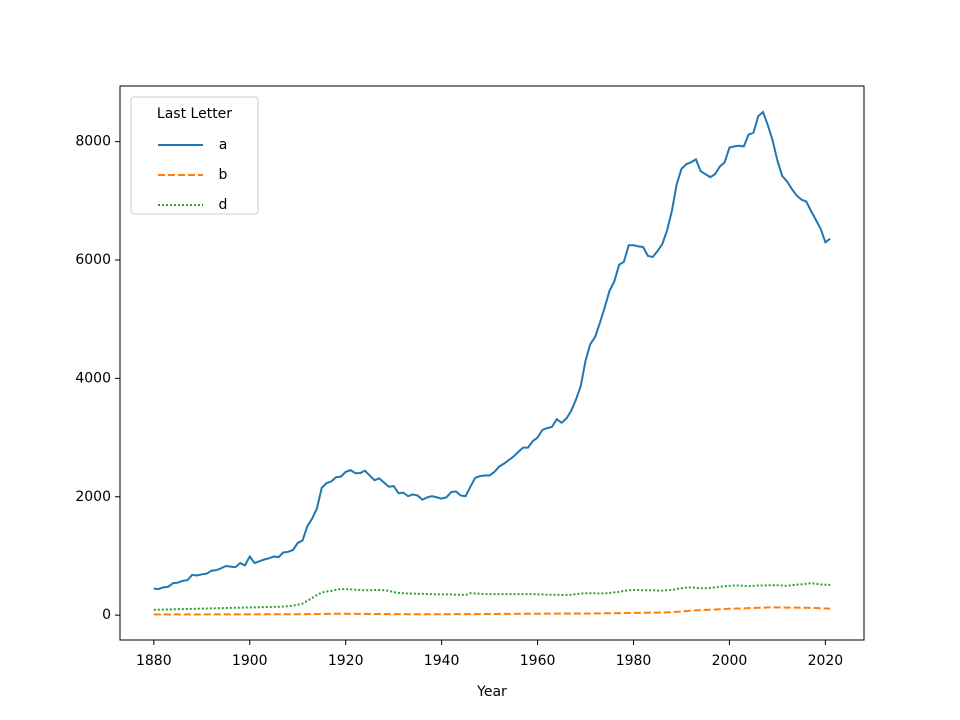  I want to click on legend-label: d, so click(223, 205).